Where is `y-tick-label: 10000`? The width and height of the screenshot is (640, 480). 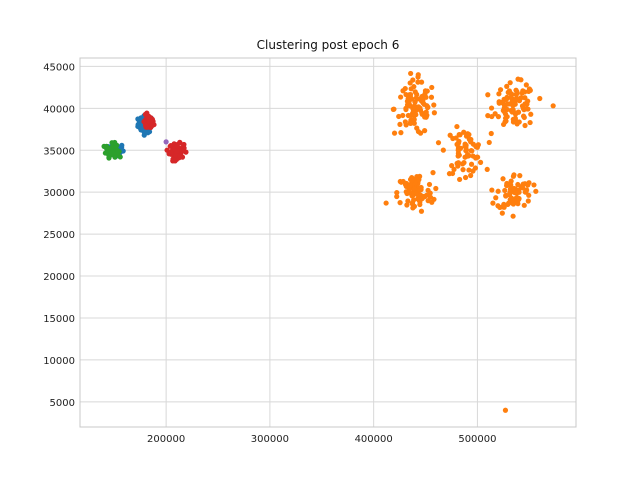
y-tick-label: 10000 is located at coordinates (59, 361).